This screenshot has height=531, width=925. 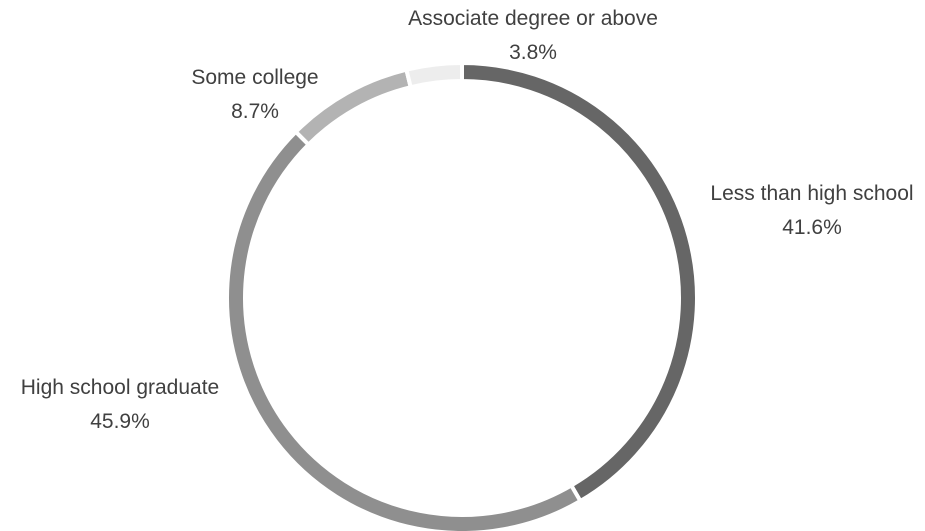 What do you see at coordinates (434, 75) in the screenshot?
I see `slice-associate-degree-or-above` at bounding box center [434, 75].